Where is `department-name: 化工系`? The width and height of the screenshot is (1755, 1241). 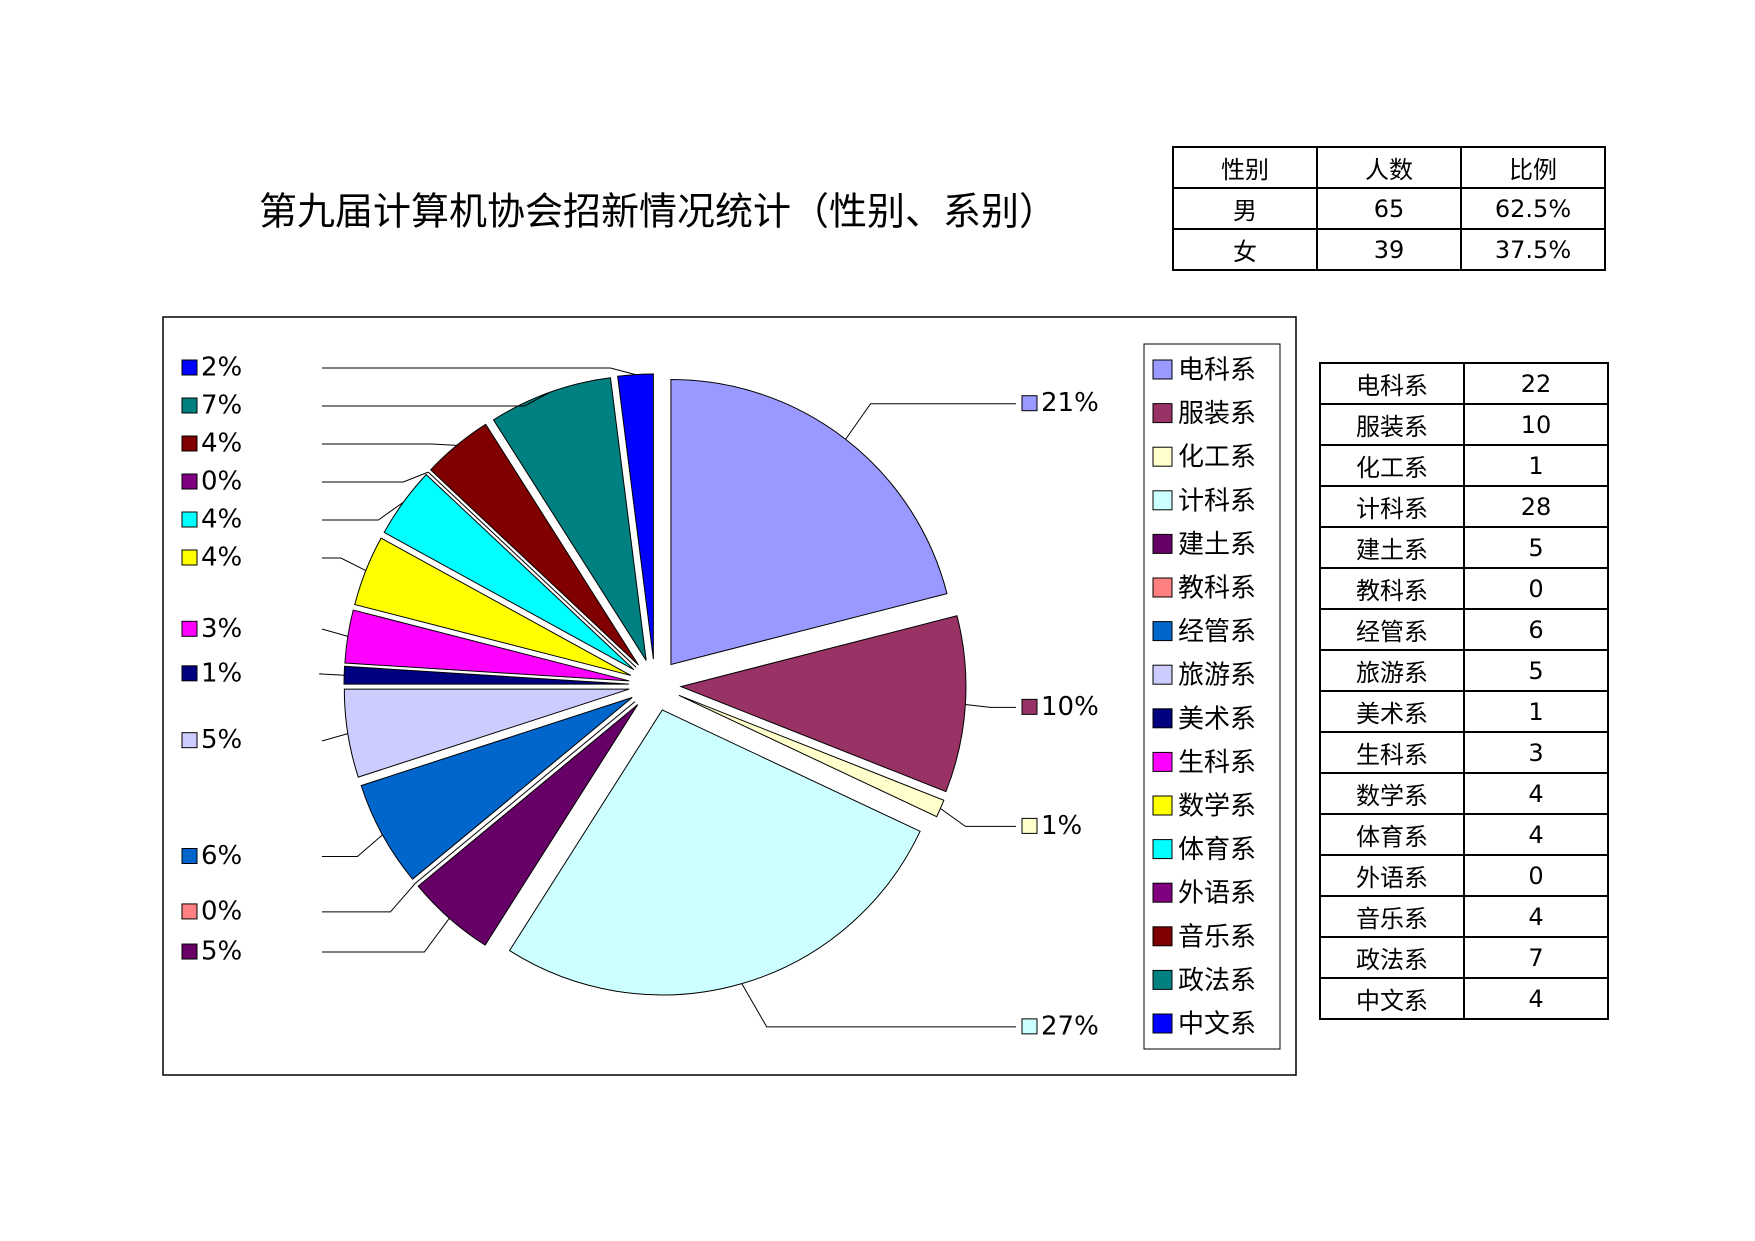
department-name: 化工系 is located at coordinates (1392, 465).